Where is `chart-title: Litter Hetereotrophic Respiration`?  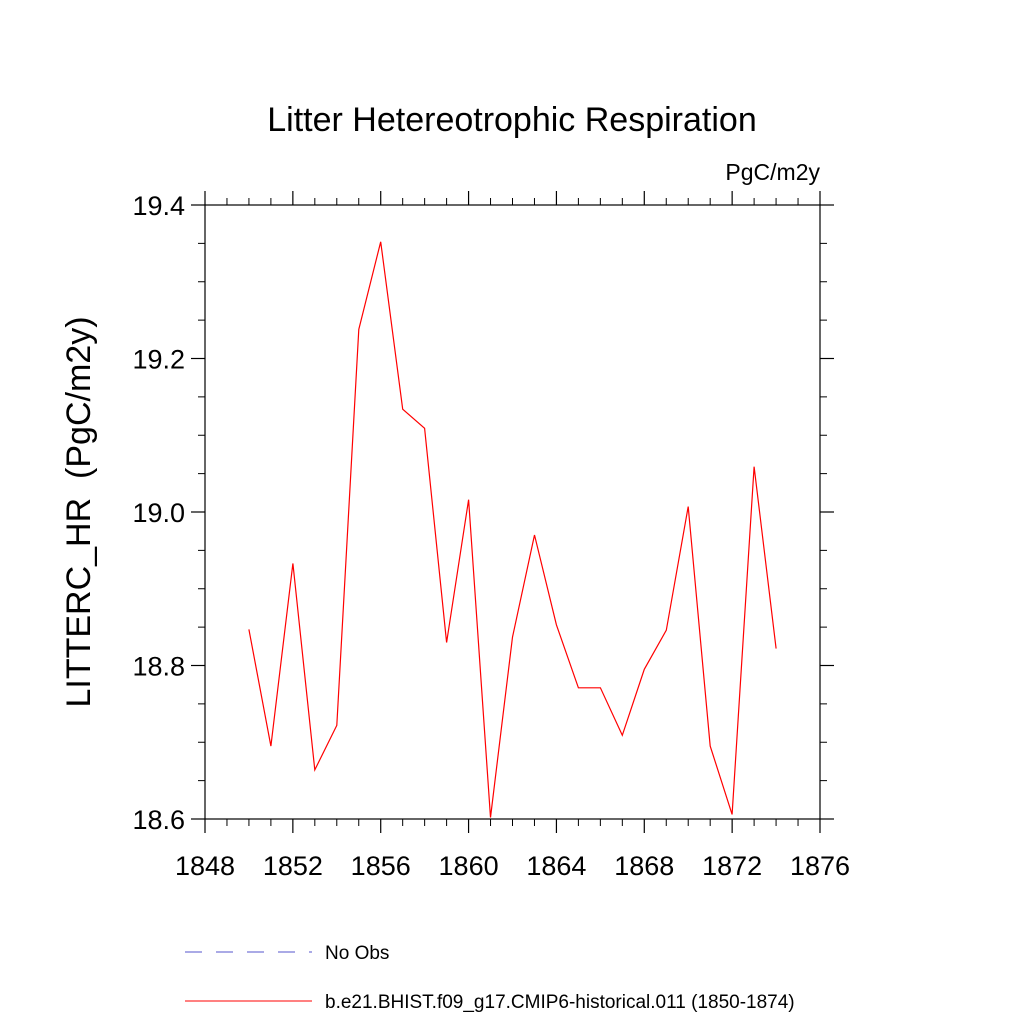
chart-title: Litter Hetereotrophic Respiration is located at coordinates (511, 120).